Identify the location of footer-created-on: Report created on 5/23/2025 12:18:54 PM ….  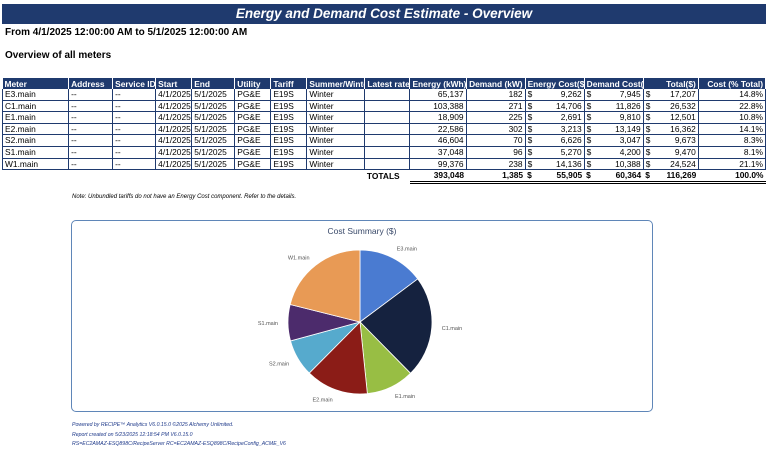
(132, 435).